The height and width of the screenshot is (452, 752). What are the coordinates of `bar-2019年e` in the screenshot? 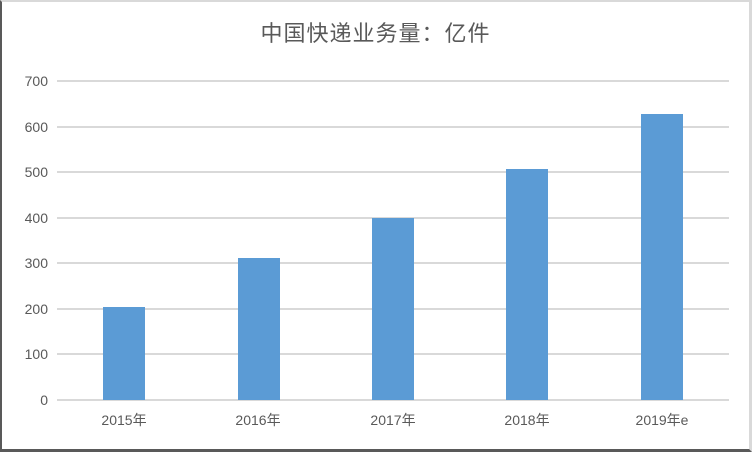 It's located at (662, 257).